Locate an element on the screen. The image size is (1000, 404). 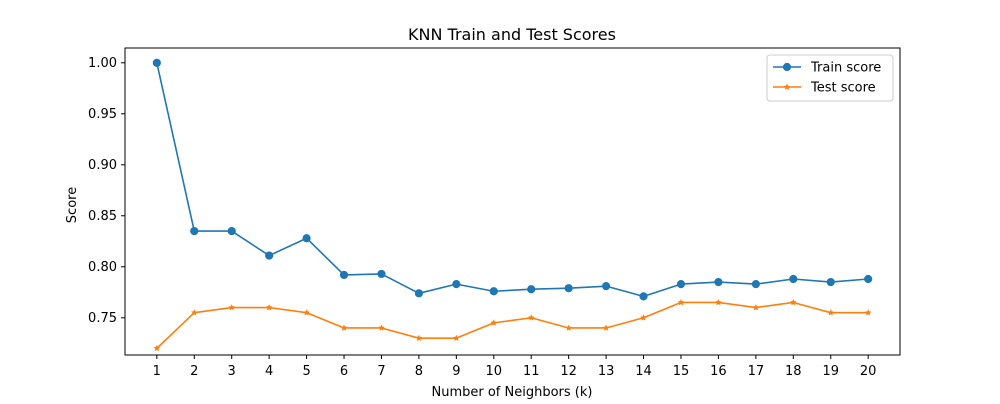
legend-label: Train score is located at coordinates (845, 68).